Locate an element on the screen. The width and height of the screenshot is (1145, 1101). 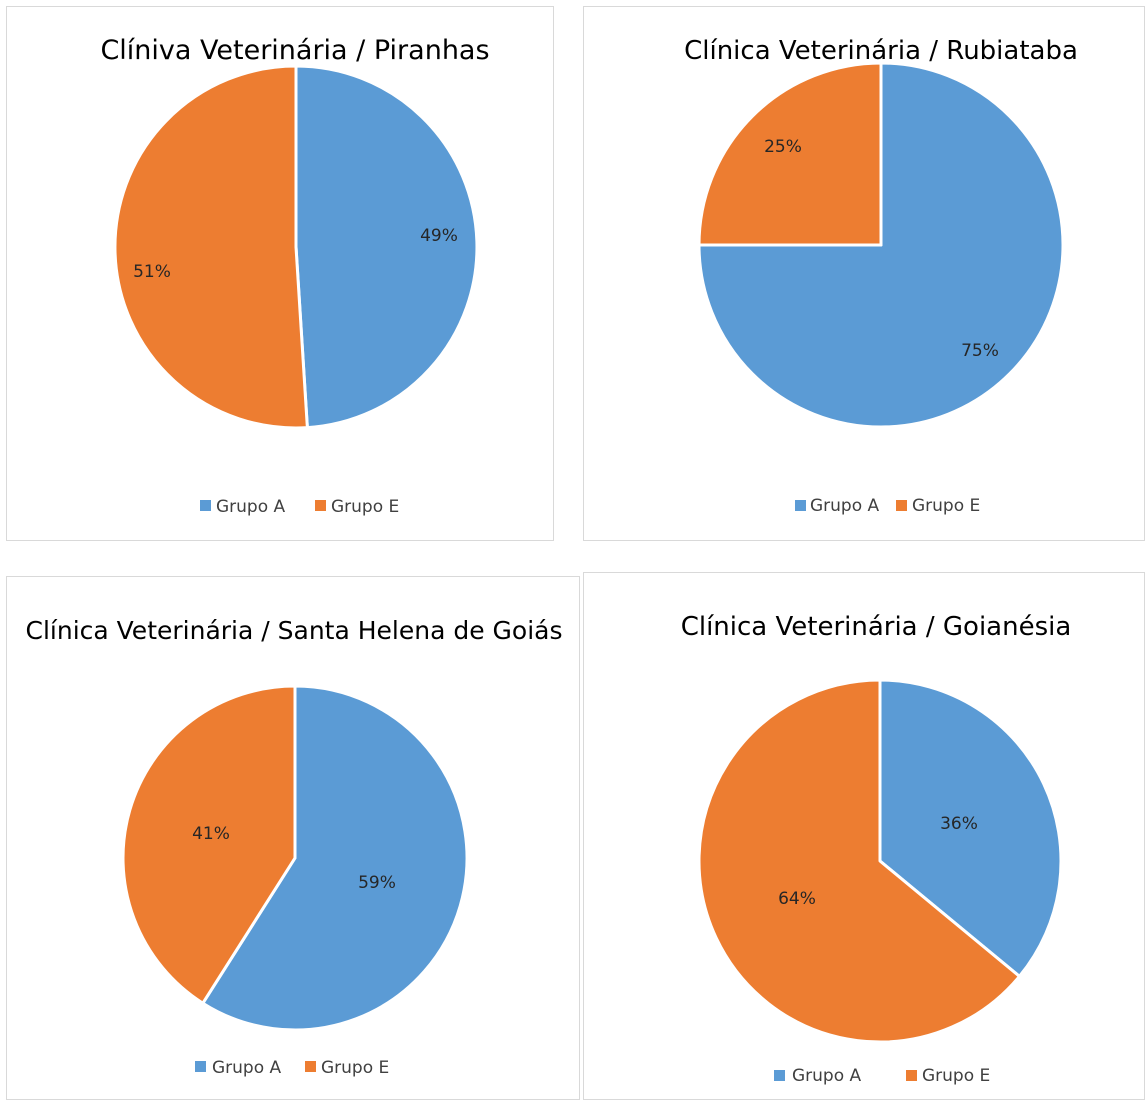
data-label-grupo-e: 64% is located at coordinates (797, 899).